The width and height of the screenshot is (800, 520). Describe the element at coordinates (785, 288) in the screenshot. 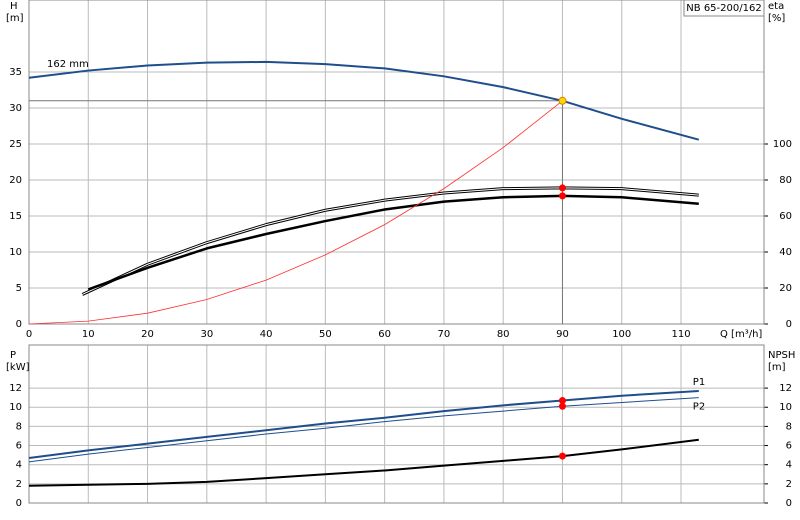

I see `y2-tick-label: 20` at that location.